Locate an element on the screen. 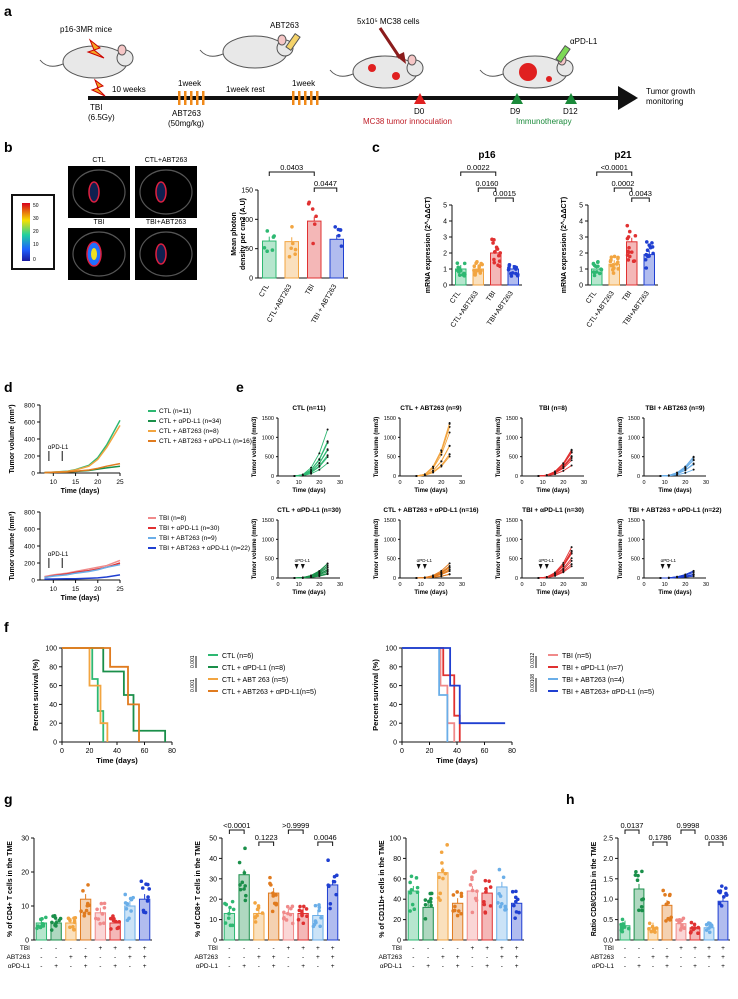 The width and height of the screenshot is (738, 999). chart-title: p16 is located at coordinates (487, 155).